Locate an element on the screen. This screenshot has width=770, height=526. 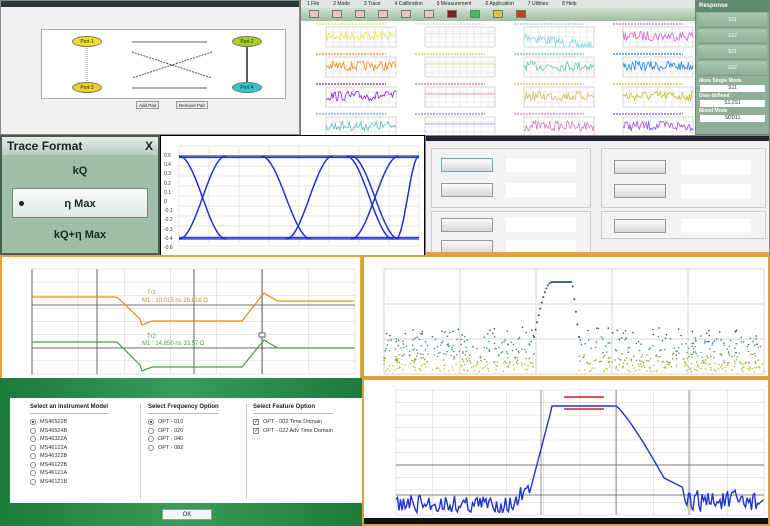
user-defined-select: S1,2S1 is located at coordinates (732, 103).